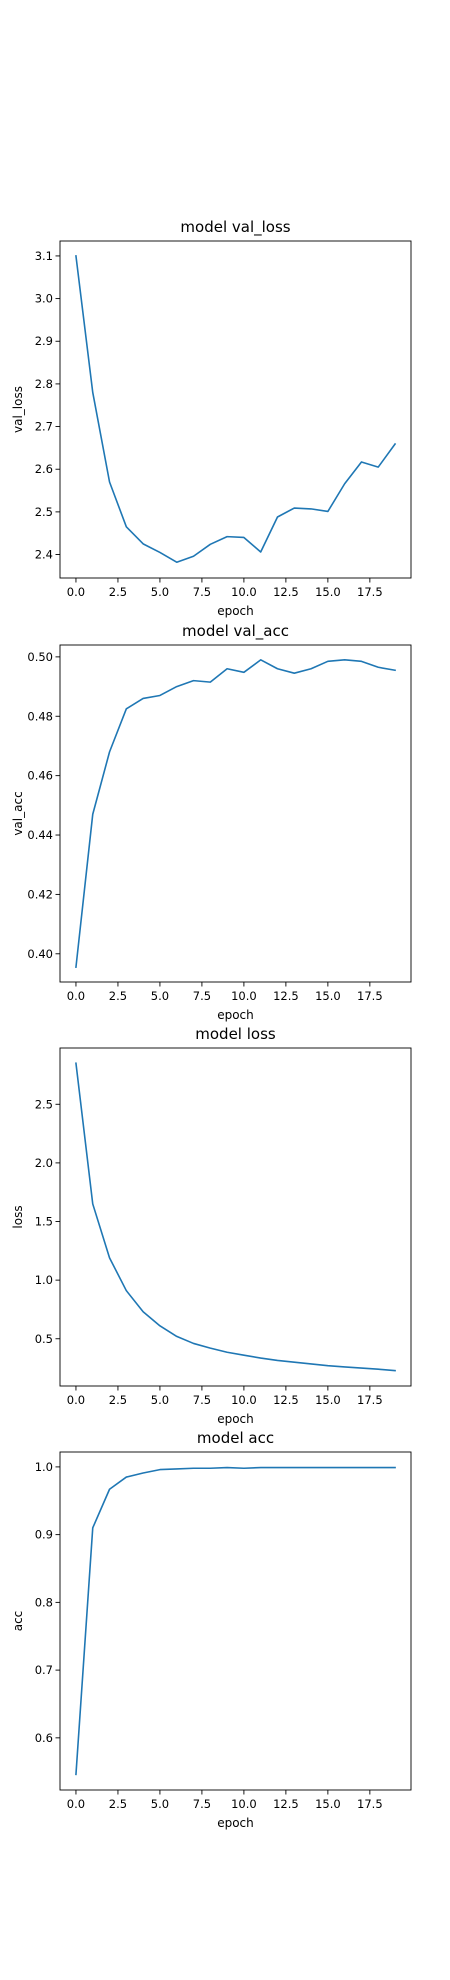 The height and width of the screenshot is (1980, 450). Describe the element at coordinates (18, 1216) in the screenshot. I see `y-axis-label: loss` at that location.